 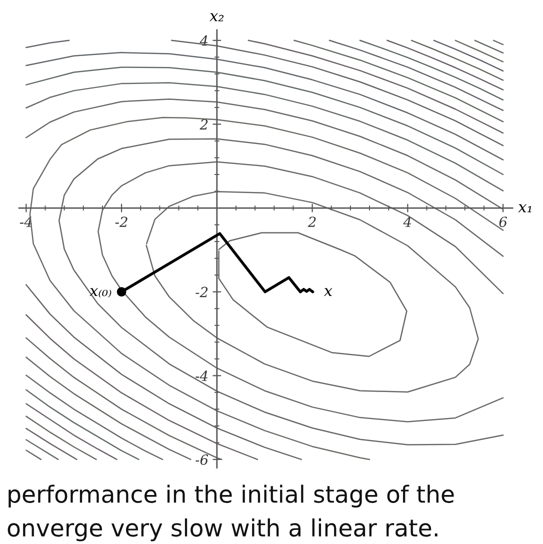 I want to click on y-tick-label: -2, so click(x=202, y=292).